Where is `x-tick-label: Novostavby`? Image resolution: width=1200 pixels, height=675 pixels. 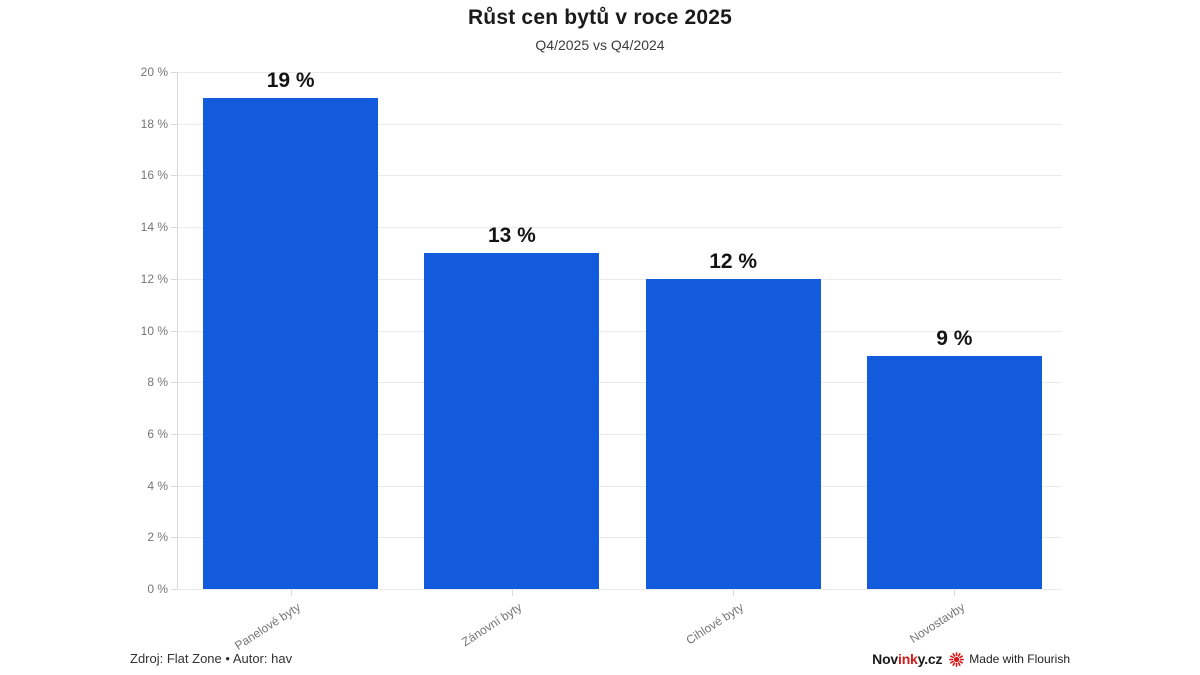 x-tick-label: Novostavby is located at coordinates (936, 623).